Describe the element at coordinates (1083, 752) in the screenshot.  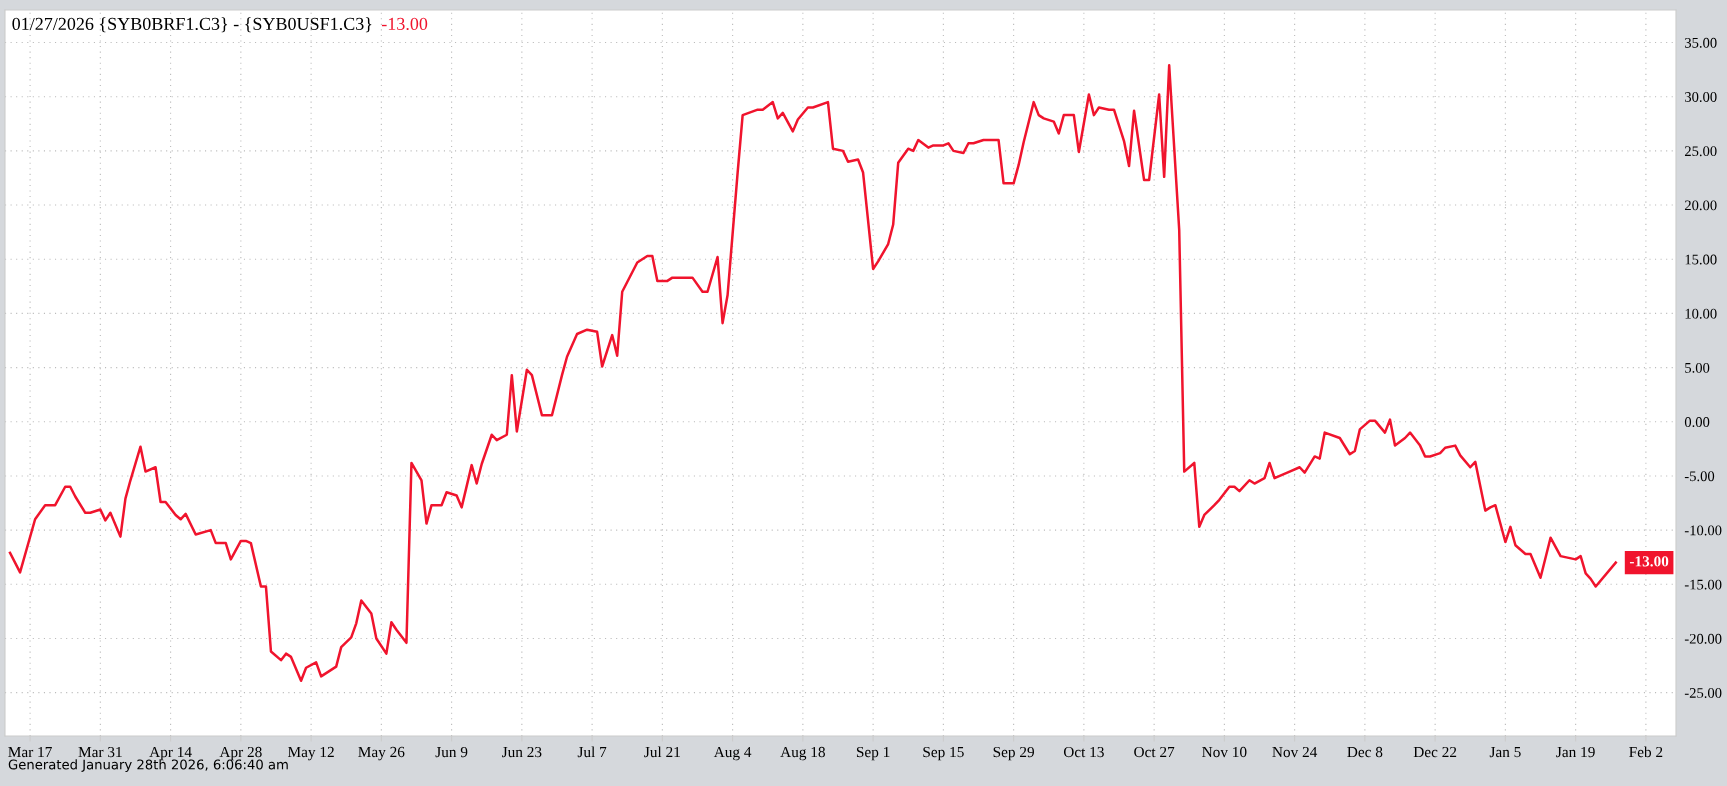
I see `x-tick-label: Oct 13` at that location.